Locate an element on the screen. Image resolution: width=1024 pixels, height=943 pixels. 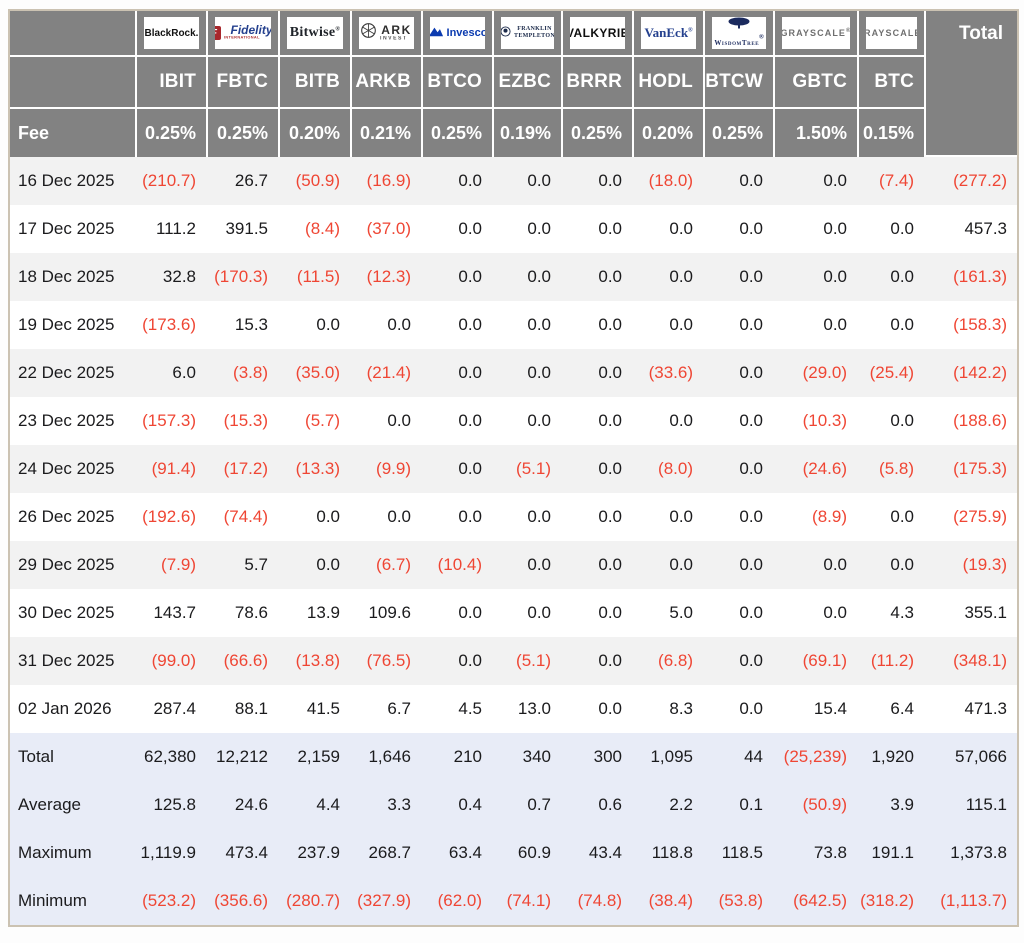
fee-cell: 0.21% is located at coordinates (385, 133).